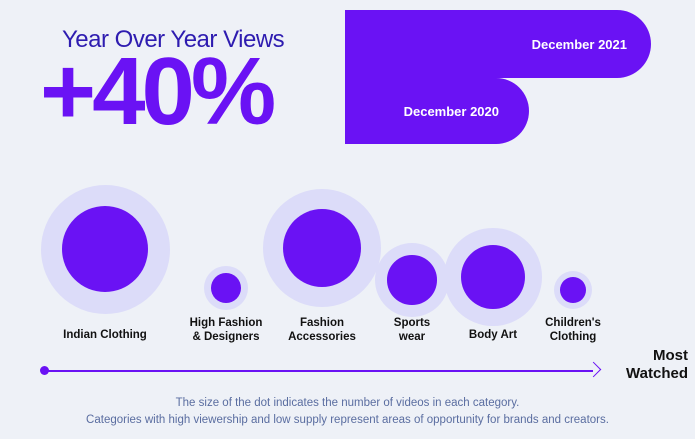 The height and width of the screenshot is (439, 695). Describe the element at coordinates (573, 330) in the screenshot. I see `category-label: Children's Clothing` at that location.